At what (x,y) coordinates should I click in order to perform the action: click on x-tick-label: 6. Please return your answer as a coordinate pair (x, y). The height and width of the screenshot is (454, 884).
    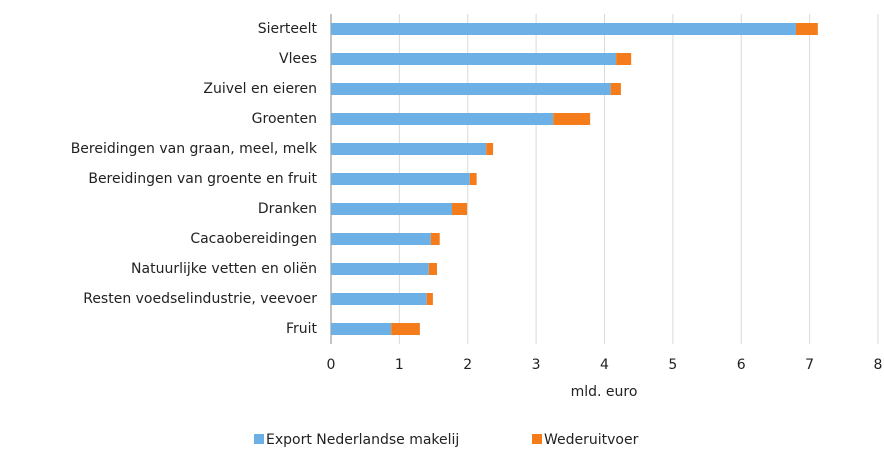
    Looking at the image, I should click on (741, 365).